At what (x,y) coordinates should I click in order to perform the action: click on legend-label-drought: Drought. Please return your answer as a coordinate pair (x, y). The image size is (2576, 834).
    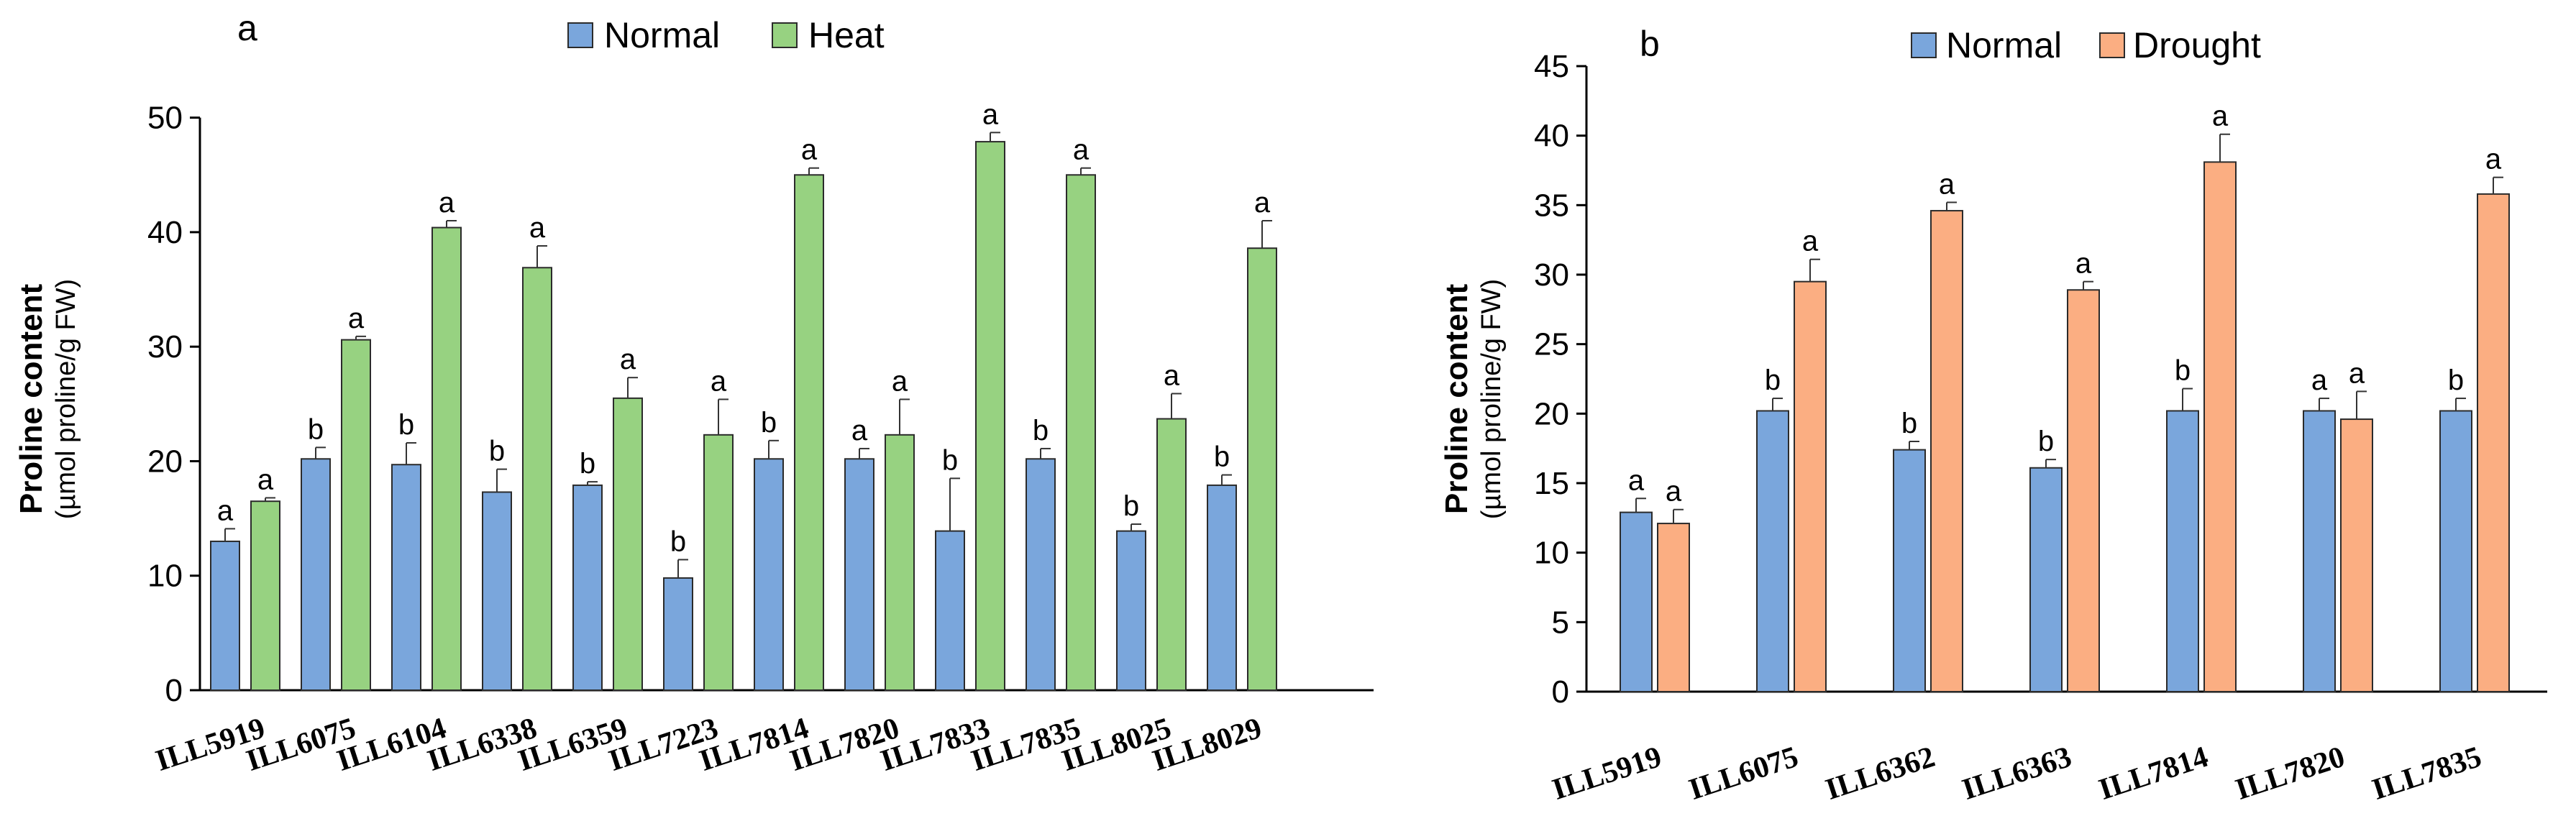
    Looking at the image, I should click on (2197, 45).